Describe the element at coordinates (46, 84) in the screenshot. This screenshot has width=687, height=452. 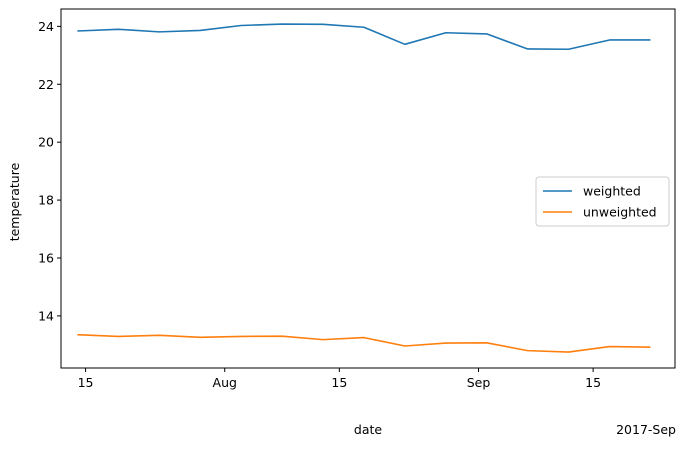
I see `y-tick-label: 22` at that location.